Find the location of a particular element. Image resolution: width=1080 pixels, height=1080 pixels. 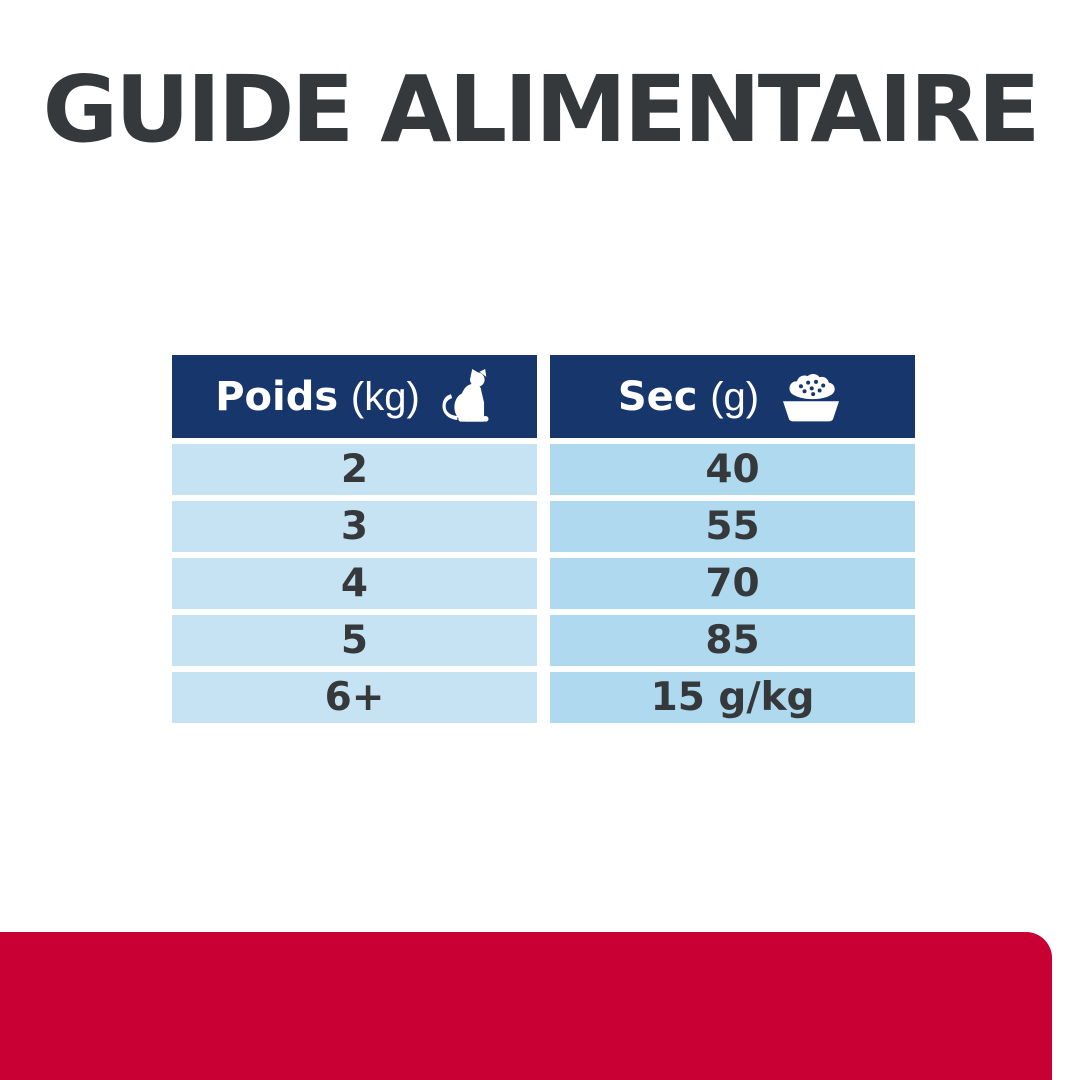

page-title: GUIDE ALIMENTAIRE is located at coordinates (541, 109).